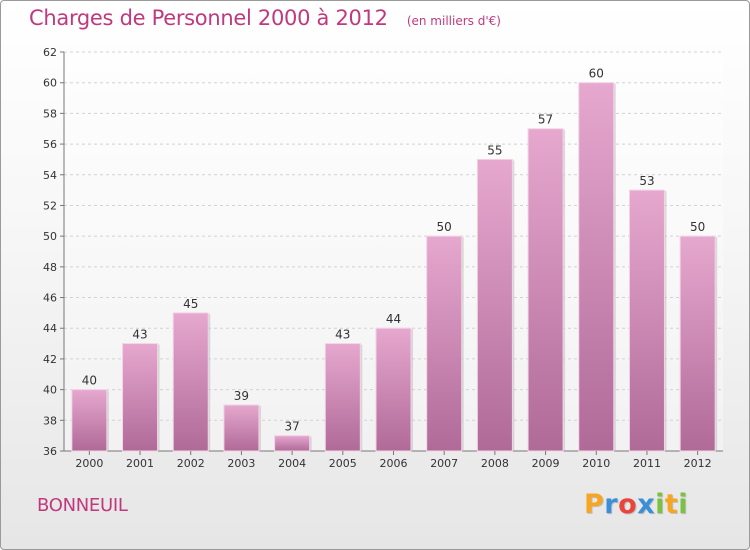 Image resolution: width=750 pixels, height=550 pixels. What do you see at coordinates (208, 18) in the screenshot?
I see `chart-title: Charges de Personnel 2000 à 2012` at bounding box center [208, 18].